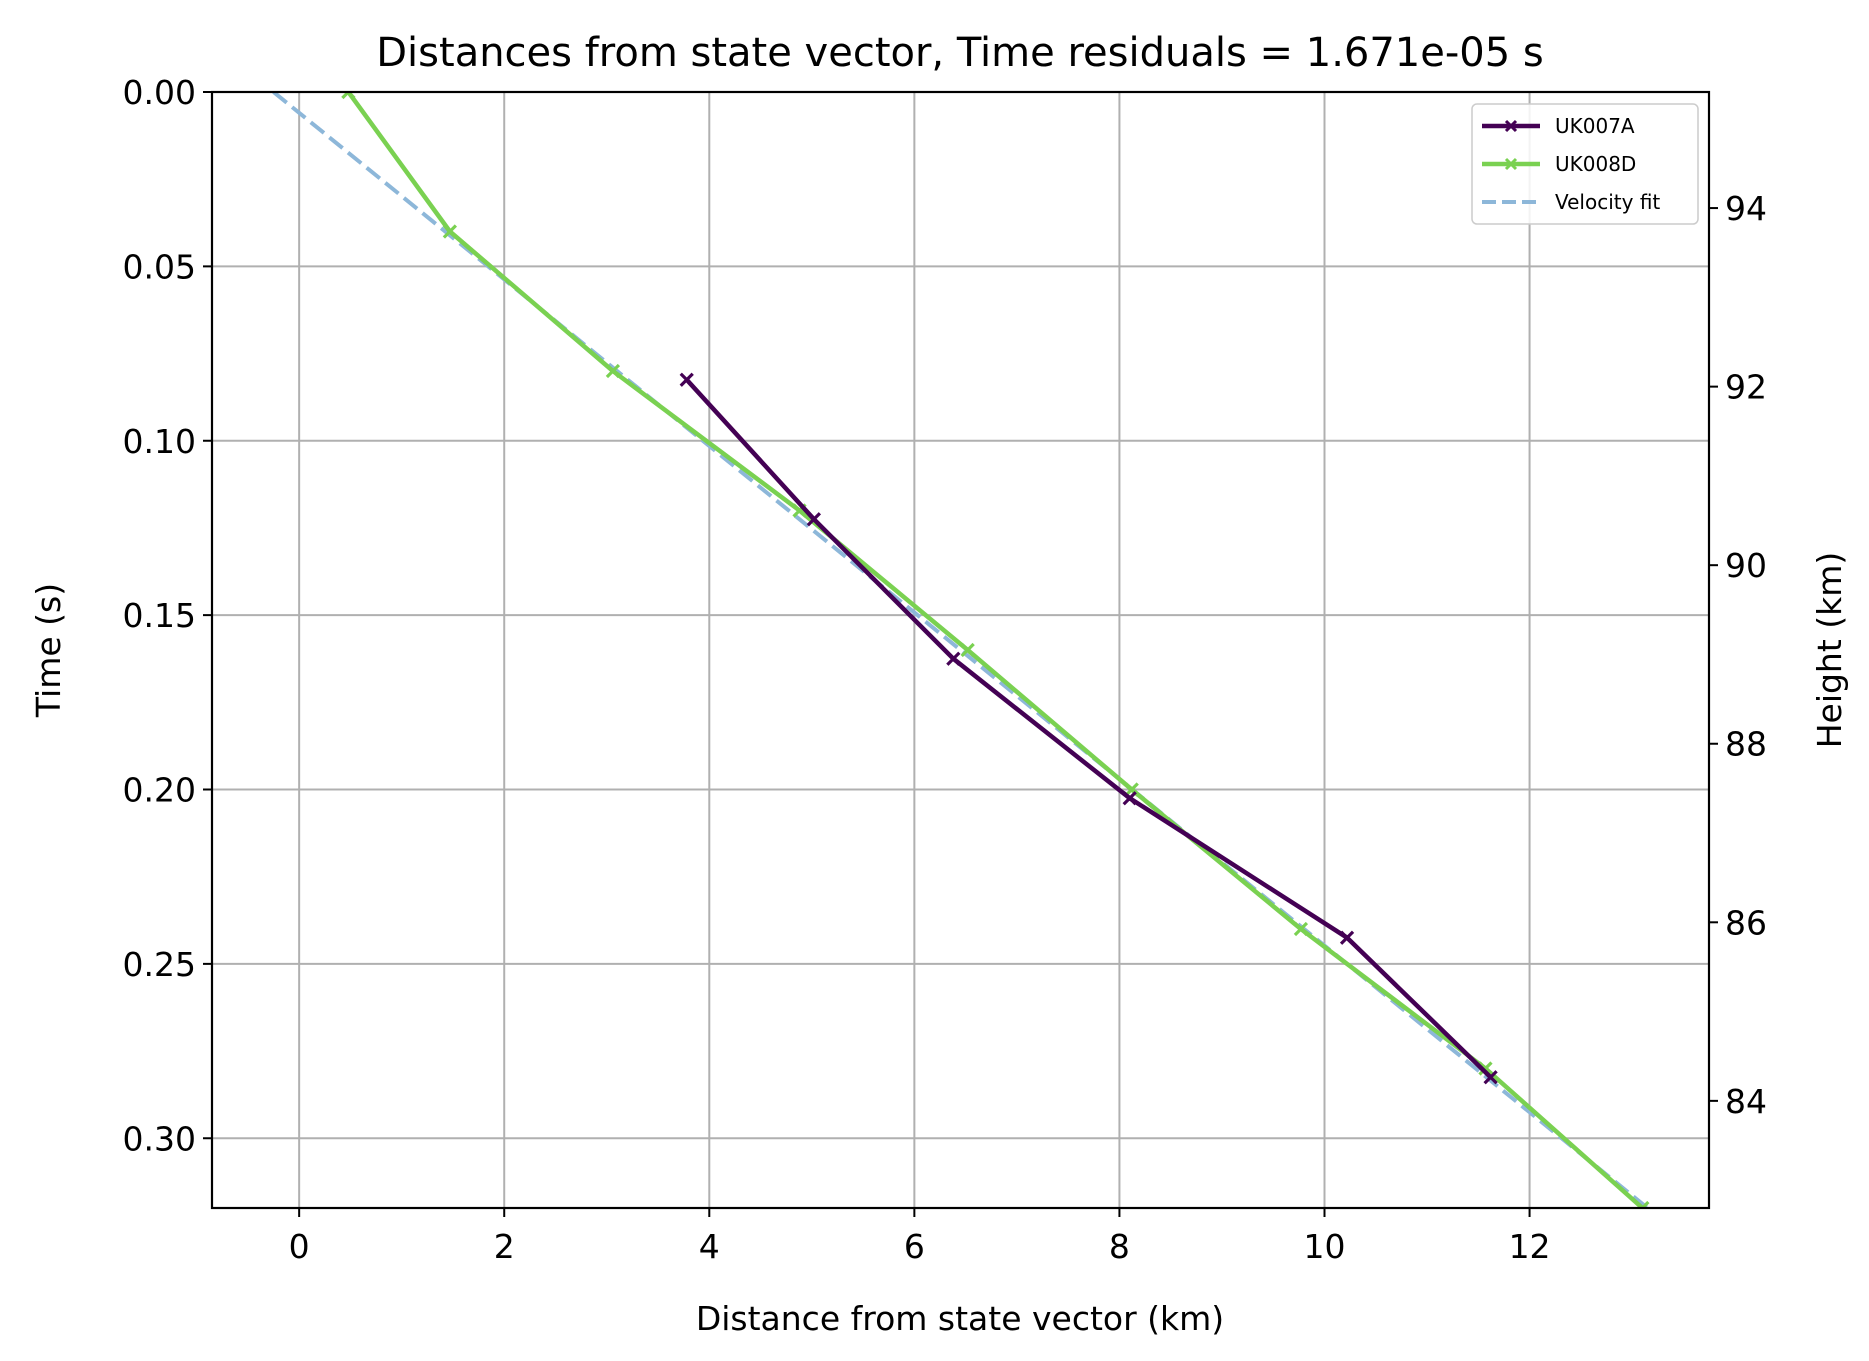 Image resolution: width=1869 pixels, height=1361 pixels. I want to click on y2-tick-label: 90, so click(1746, 565).